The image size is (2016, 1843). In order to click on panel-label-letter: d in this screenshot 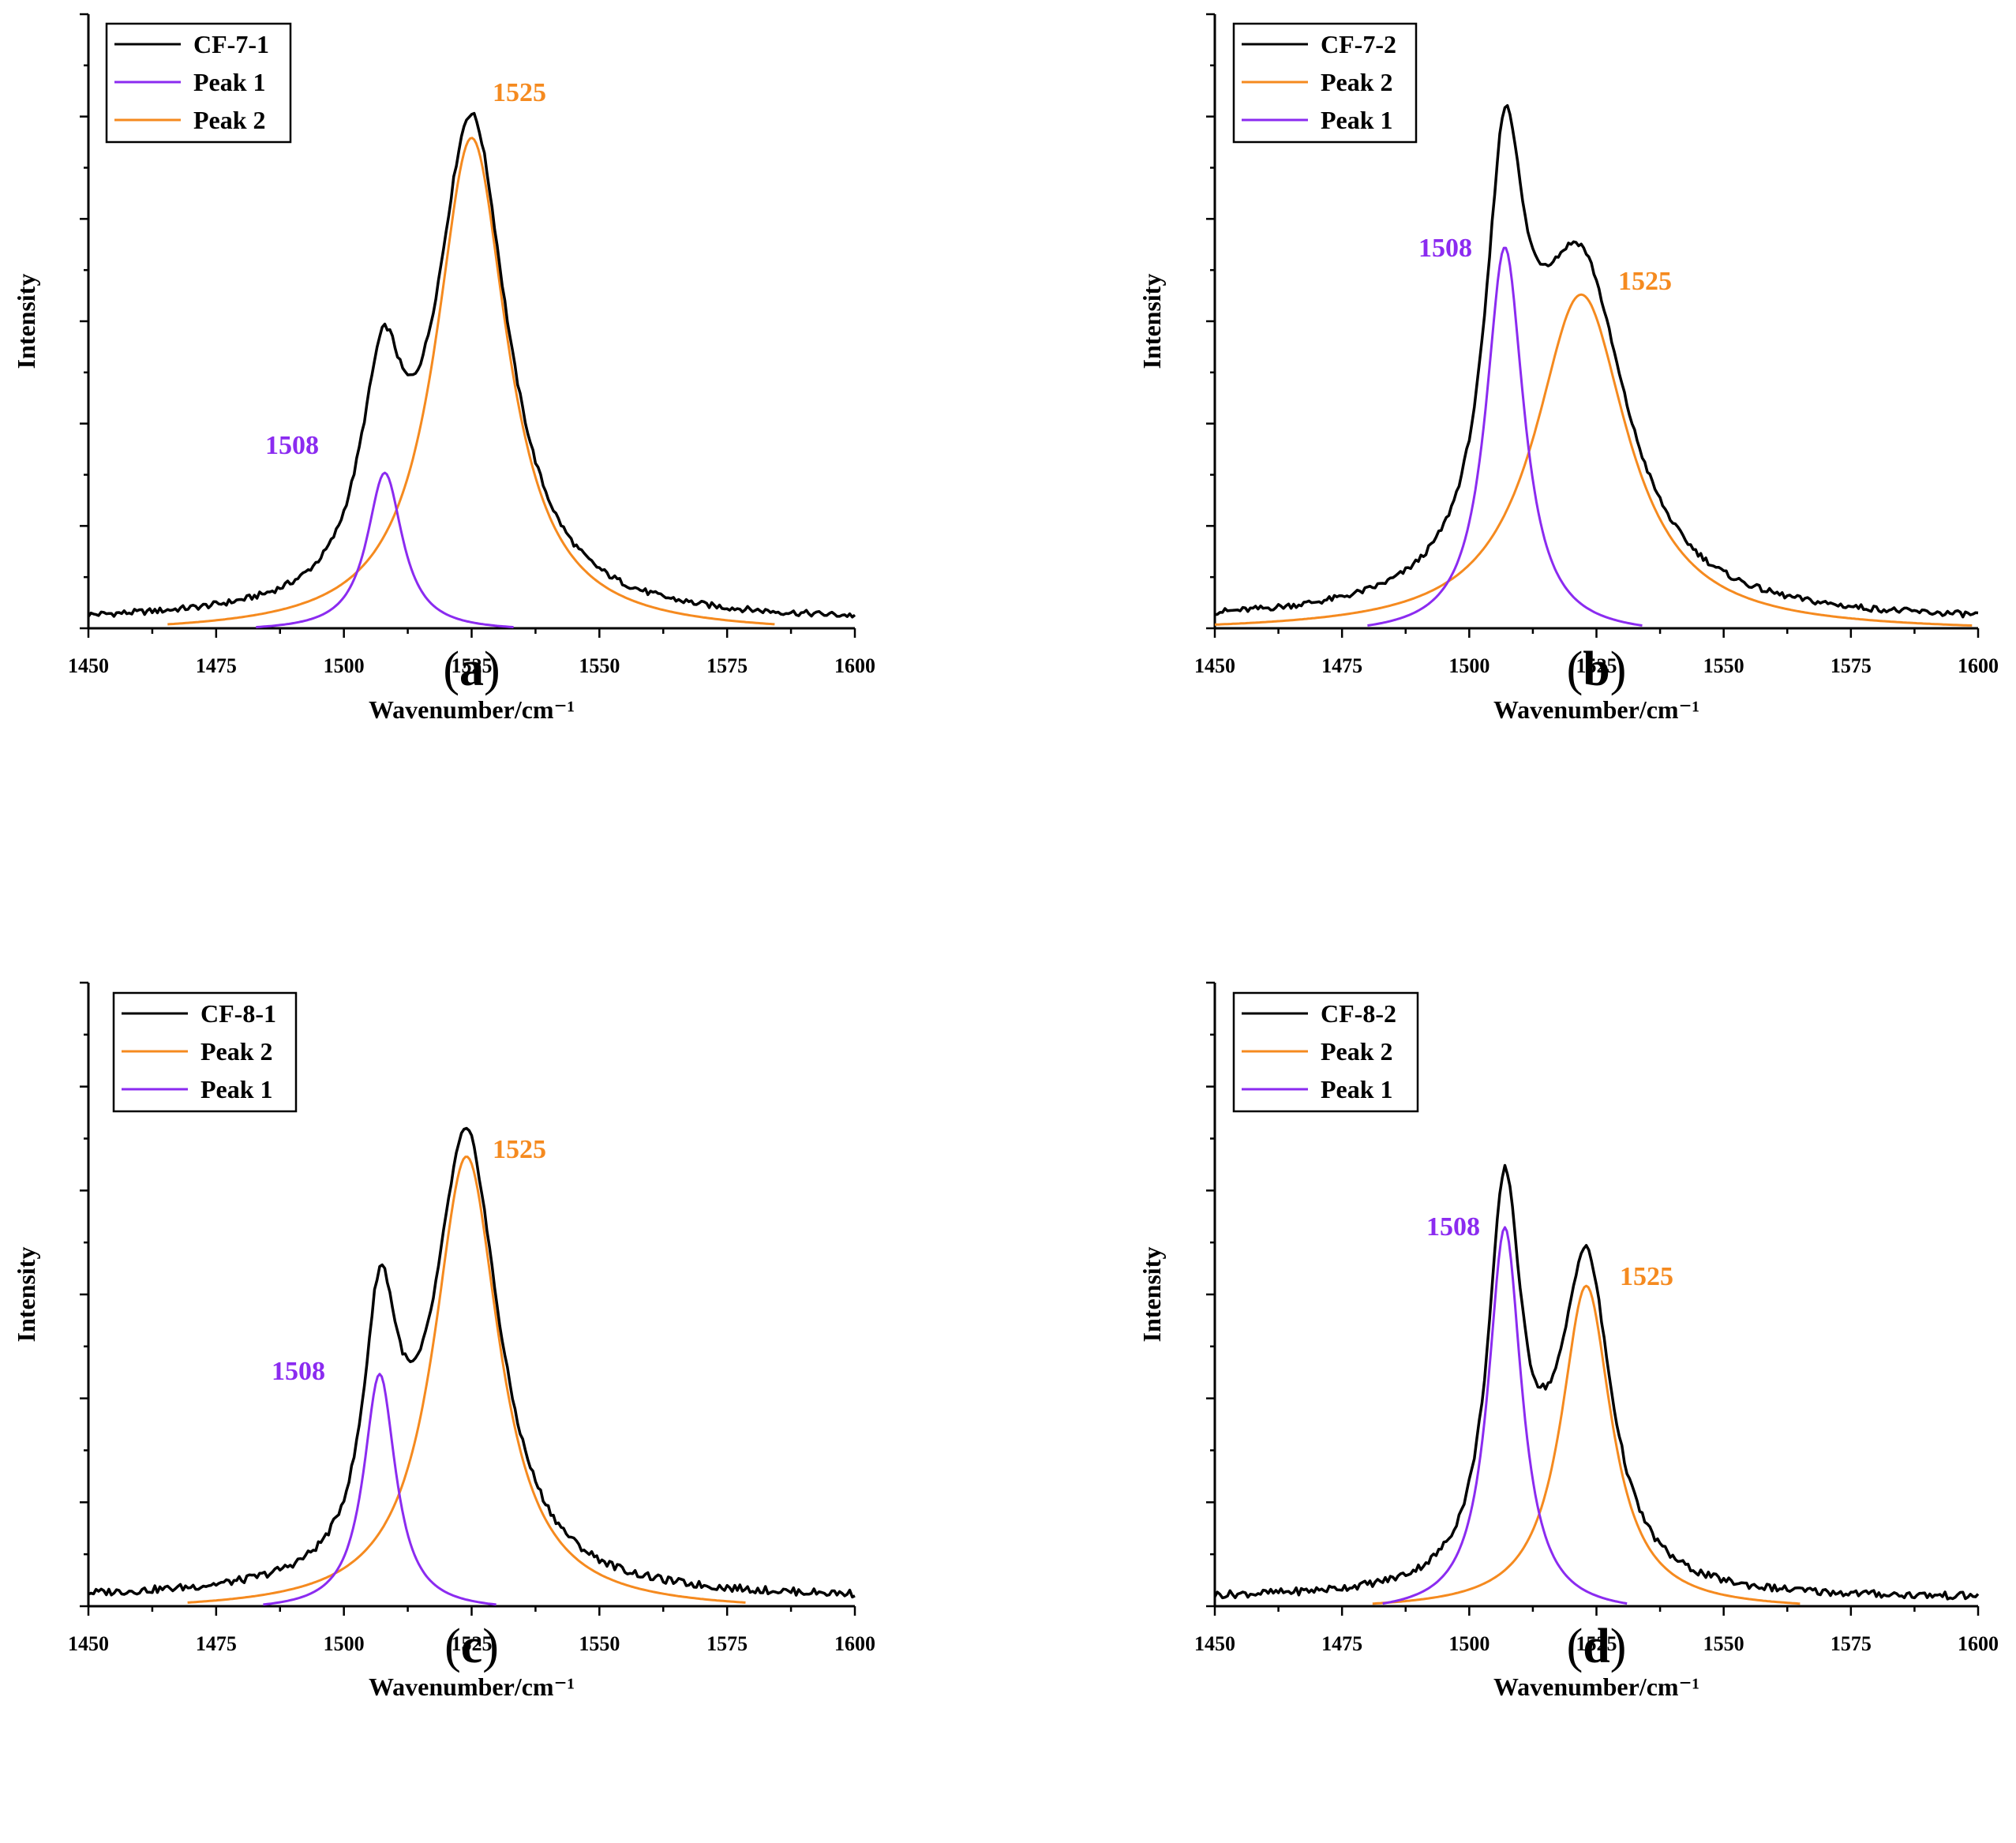, I will do `click(1596, 1647)`.